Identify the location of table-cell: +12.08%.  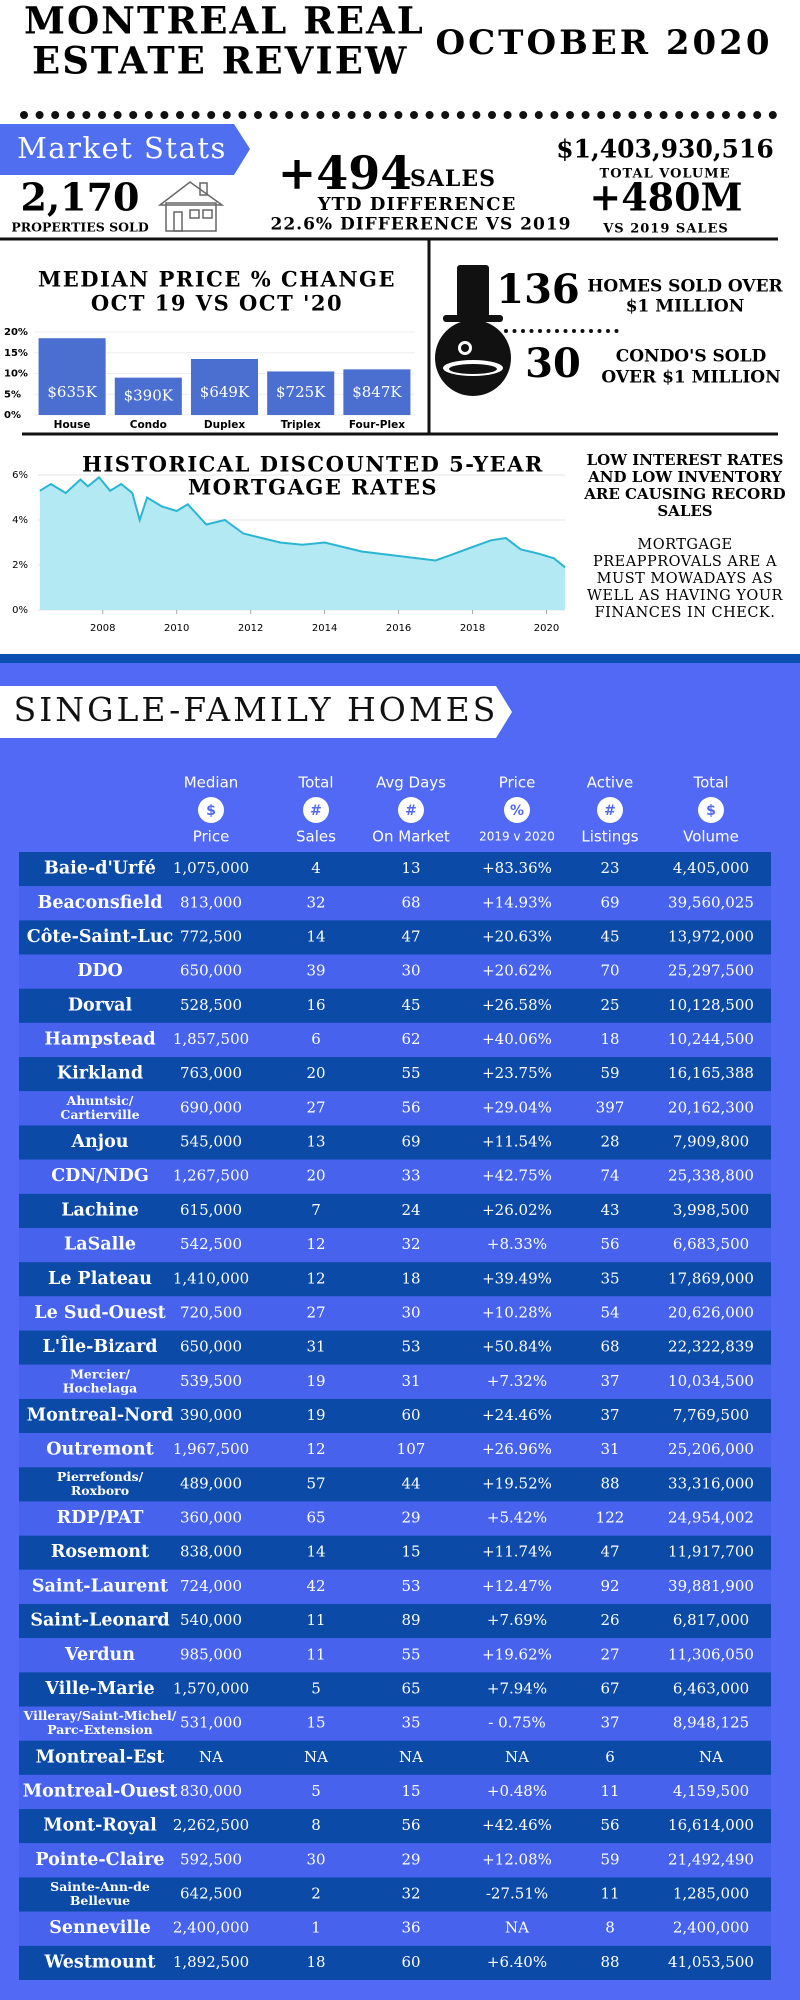
(517, 1859).